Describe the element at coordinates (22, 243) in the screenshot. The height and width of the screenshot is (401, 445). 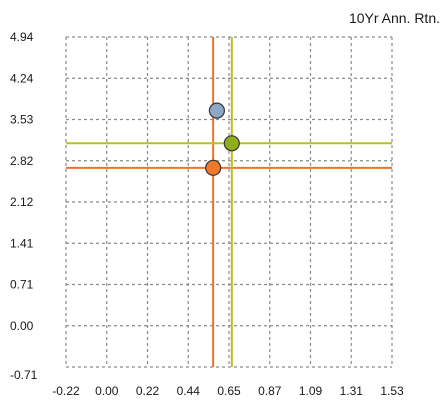
I see `y-tick-label: 1.41` at that location.